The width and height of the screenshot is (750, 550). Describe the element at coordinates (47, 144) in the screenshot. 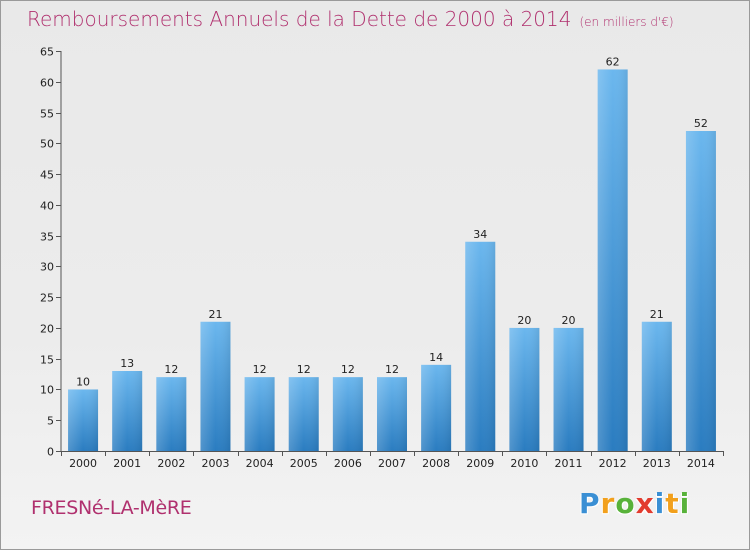

I see `y-tick-label: 50` at that location.